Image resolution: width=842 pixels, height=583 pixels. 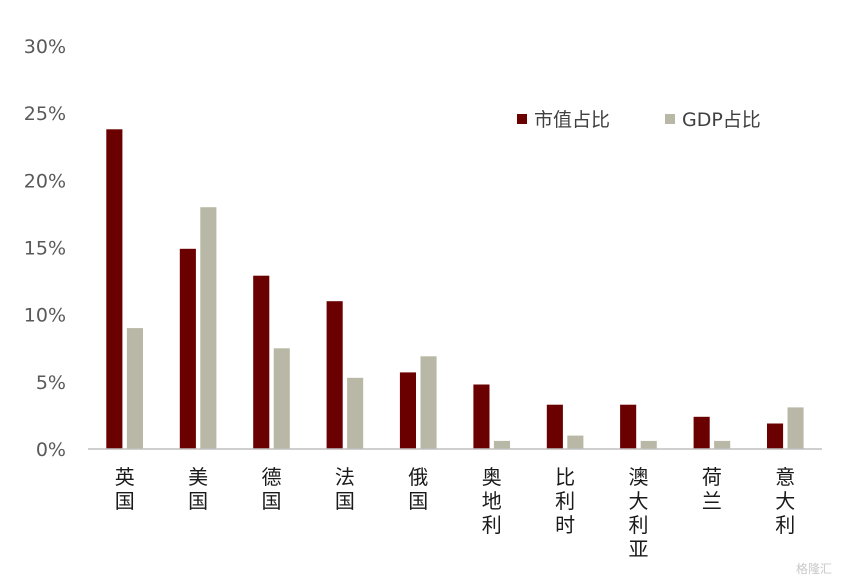 I want to click on watermark-logo: 格隆汇, so click(x=813, y=569).